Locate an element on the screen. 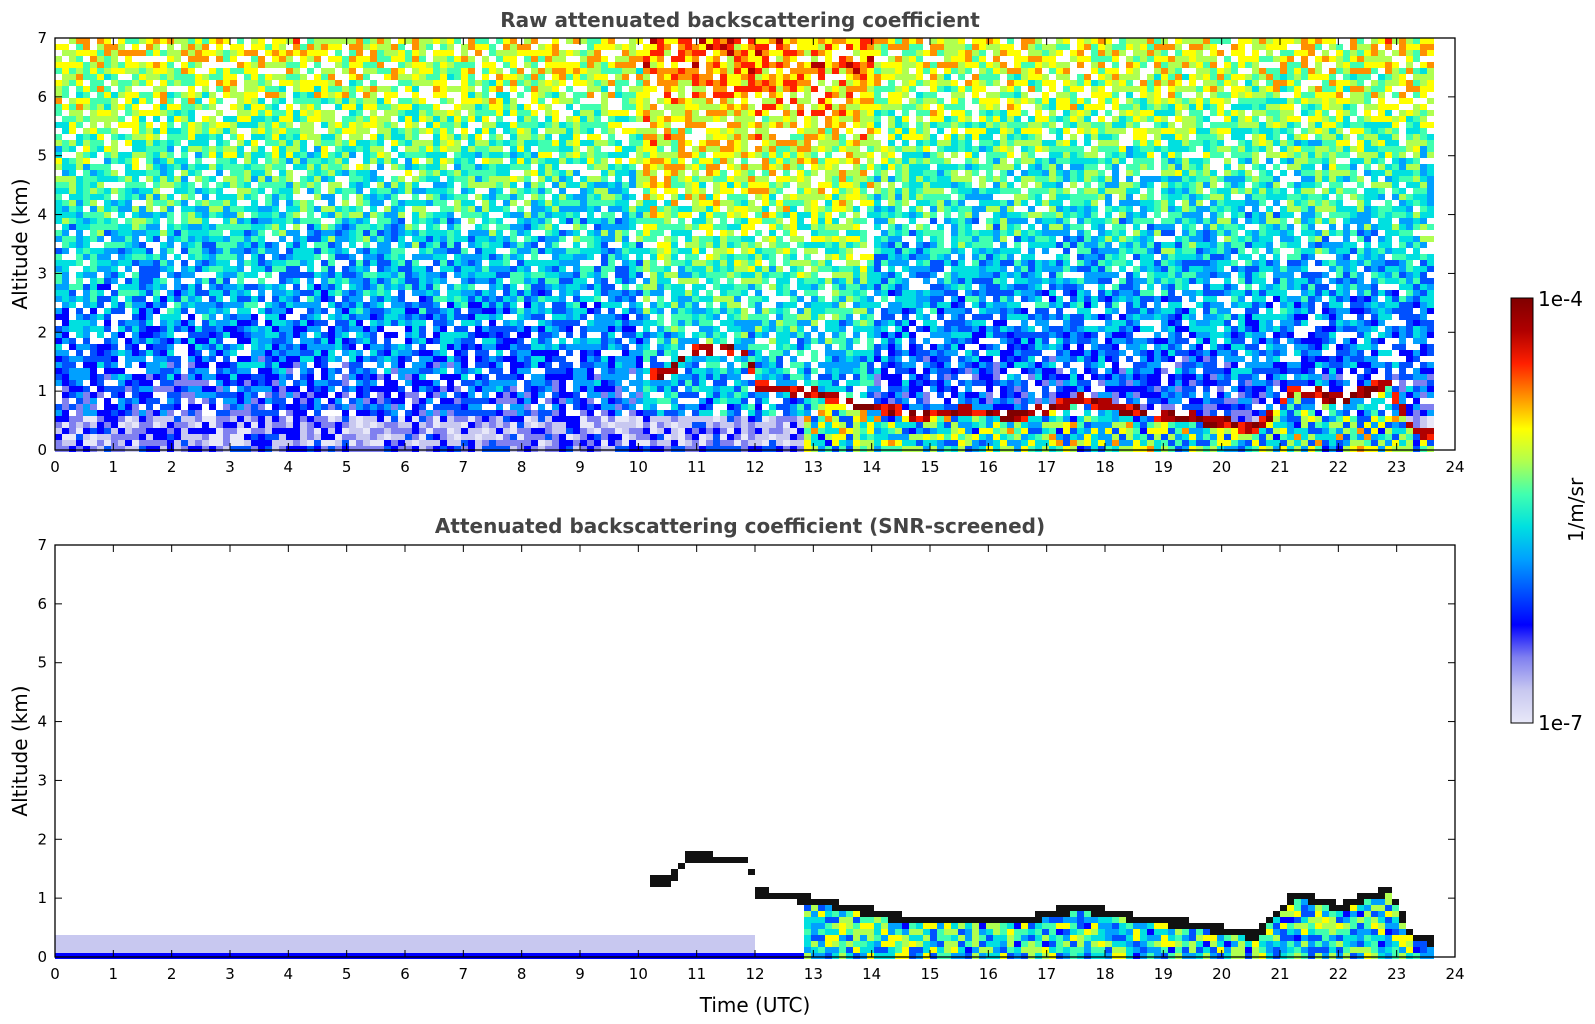 The height and width of the screenshot is (1024, 1595). heatmap-cell-2053 is located at coordinates (303, 251).